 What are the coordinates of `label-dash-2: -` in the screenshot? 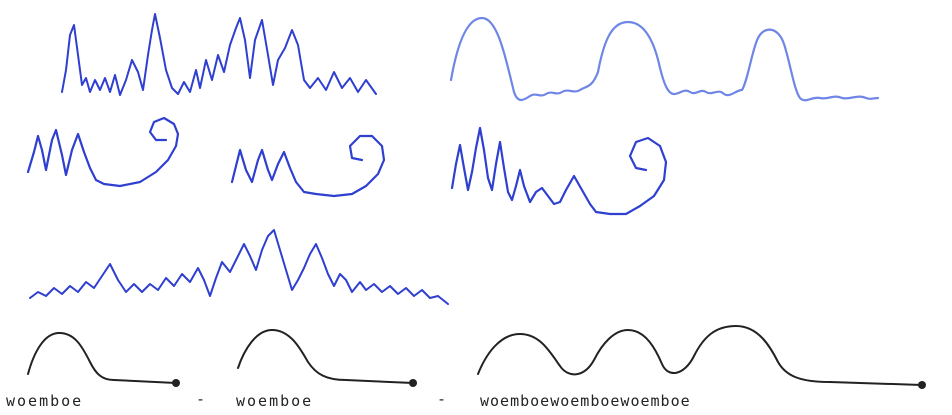 It's located at (443, 399).